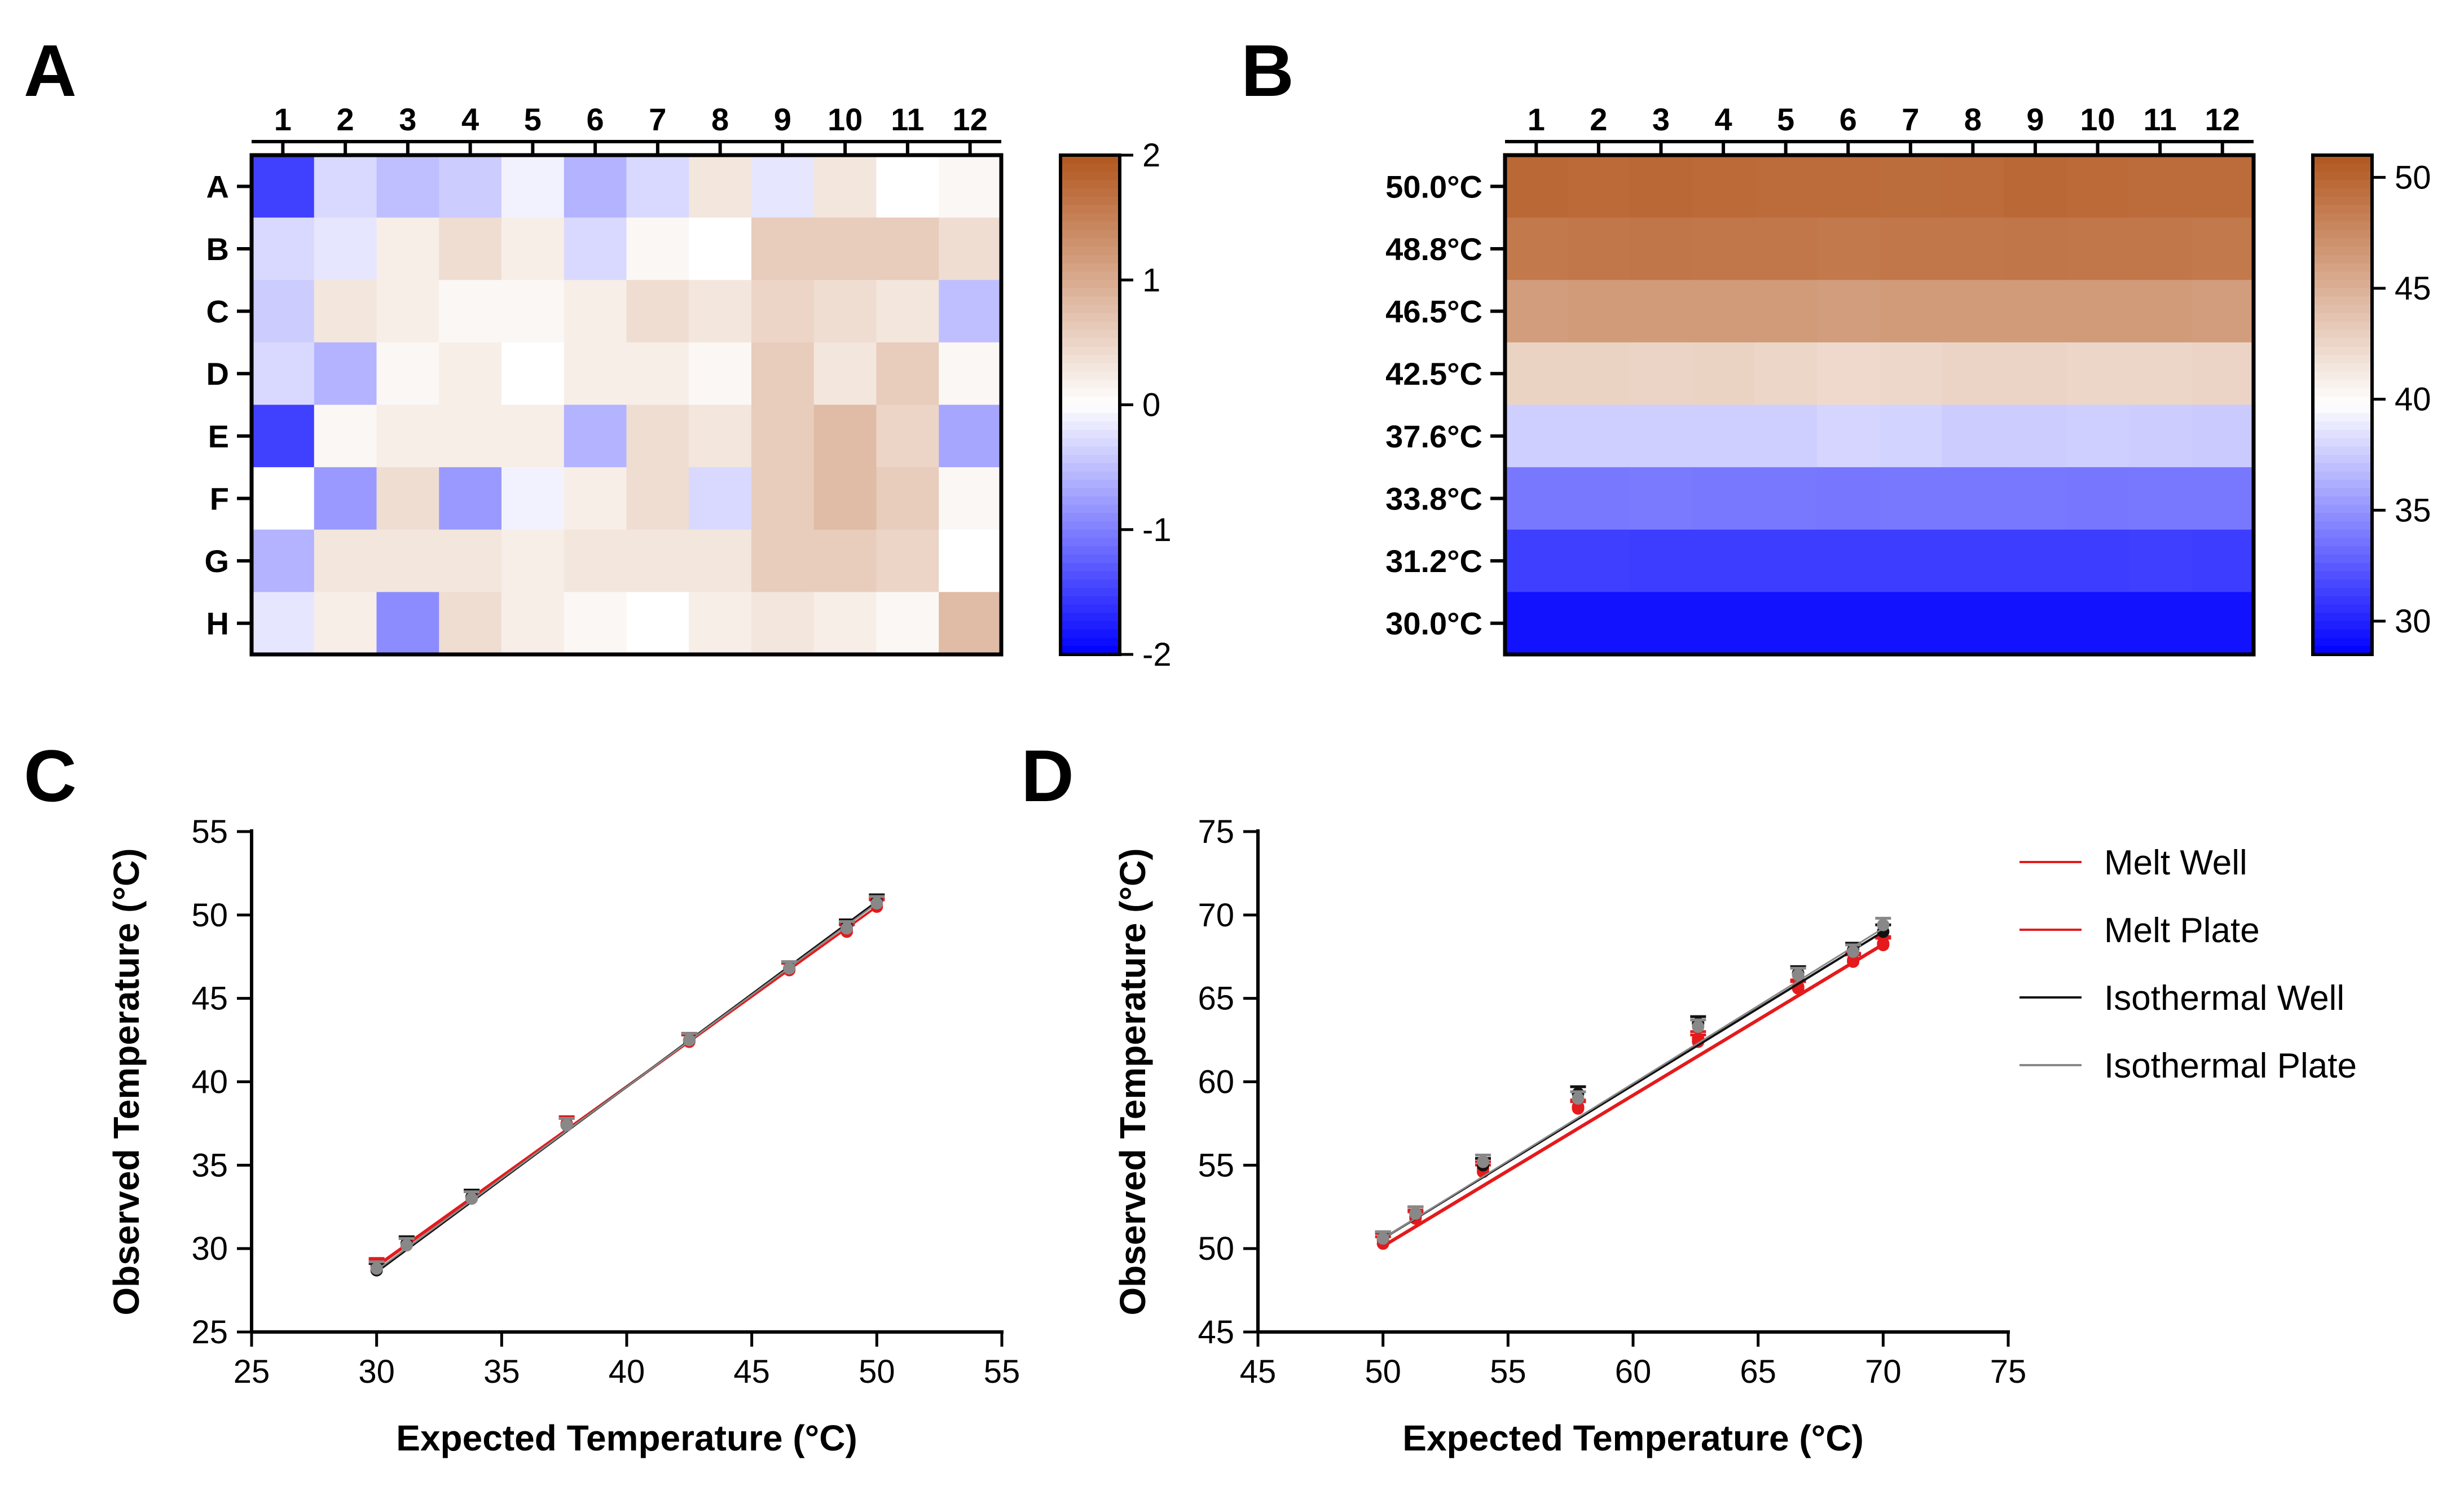  What do you see at coordinates (209, 832) in the screenshot?
I see `y-tick-label: 55` at bounding box center [209, 832].